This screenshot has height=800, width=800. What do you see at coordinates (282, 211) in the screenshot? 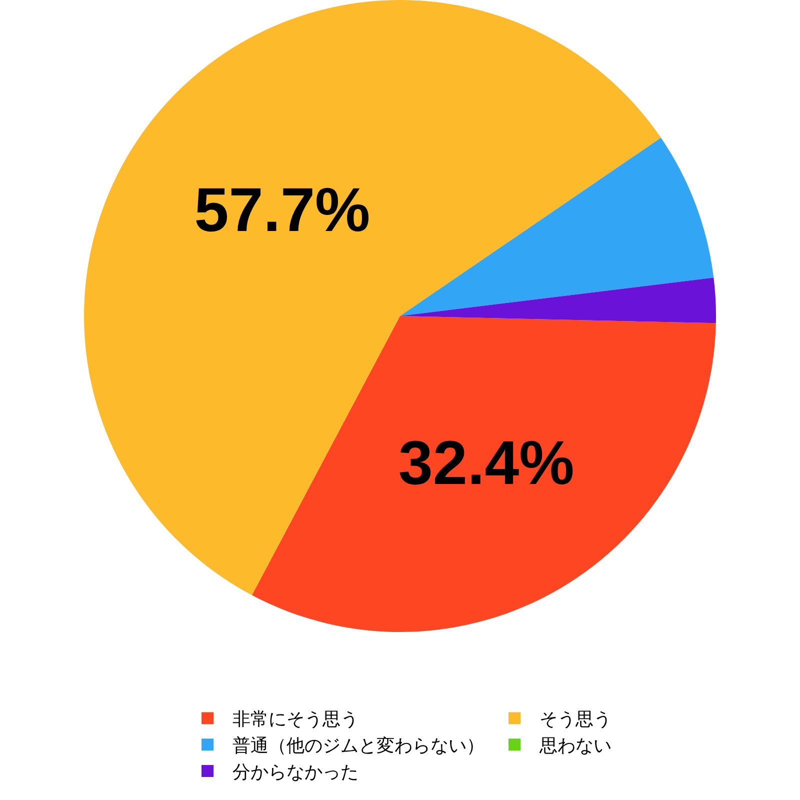
I see `data-label: 57.7%` at bounding box center [282, 211].